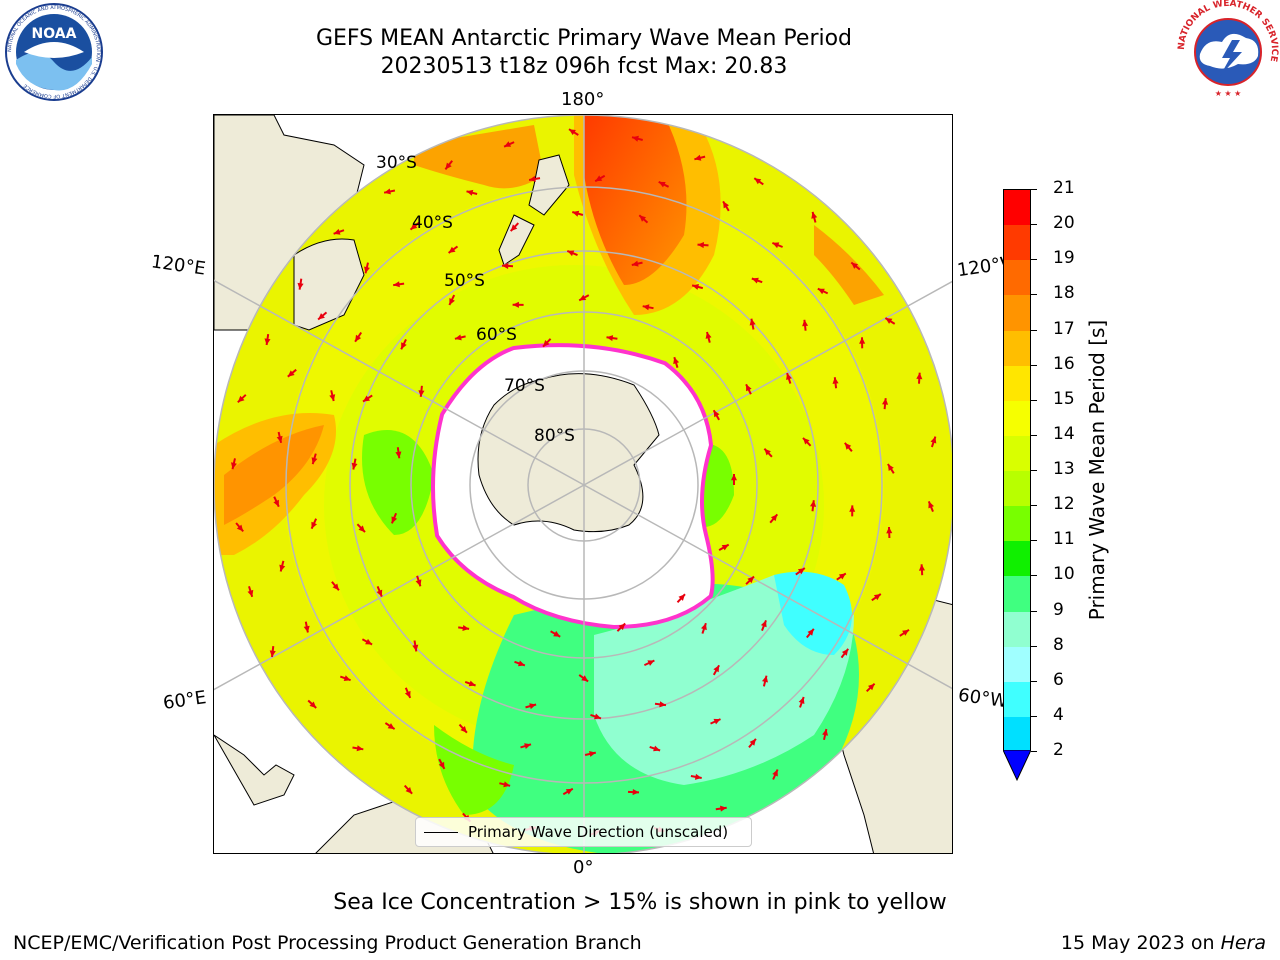 Image resolution: width=1280 pixels, height=960 pixels. What do you see at coordinates (1064, 258) in the screenshot?
I see `colorbar-tick-label: 19` at bounding box center [1064, 258].